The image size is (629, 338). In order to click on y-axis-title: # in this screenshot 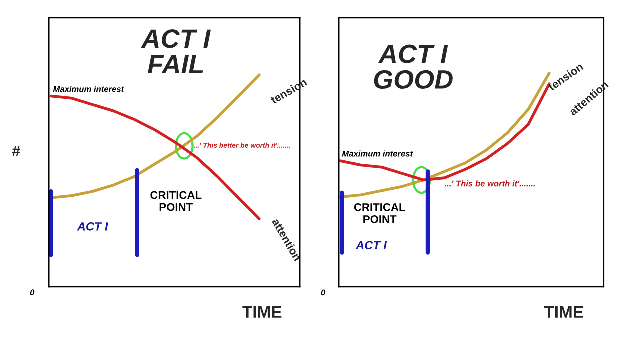, I will do `click(16, 151)`.